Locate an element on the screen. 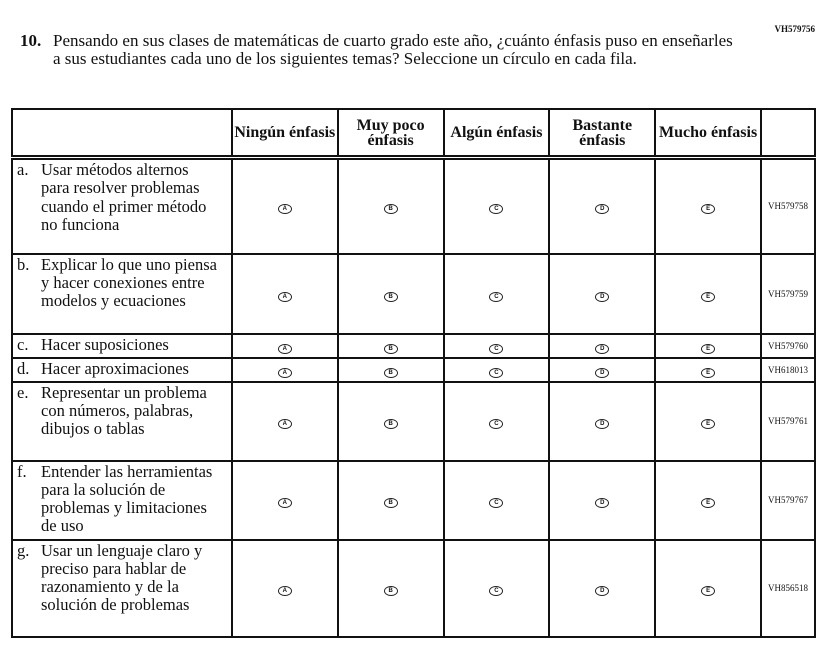  row-letter: g. is located at coordinates (23, 550).